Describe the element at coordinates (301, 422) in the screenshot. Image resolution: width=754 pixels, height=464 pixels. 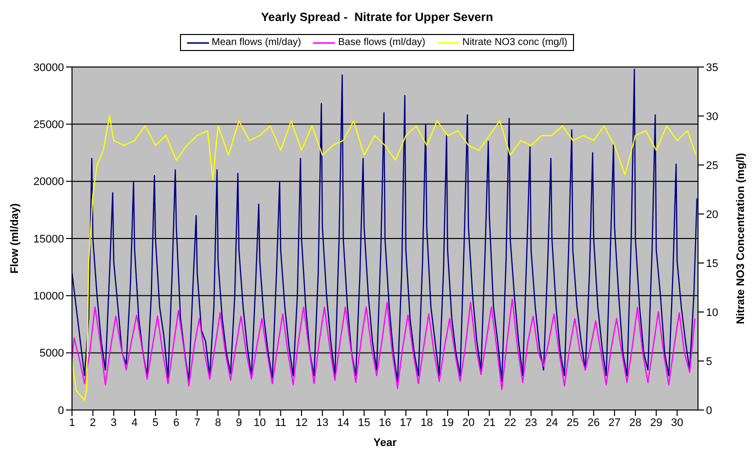
I see `x-tick-label: 12` at that location.